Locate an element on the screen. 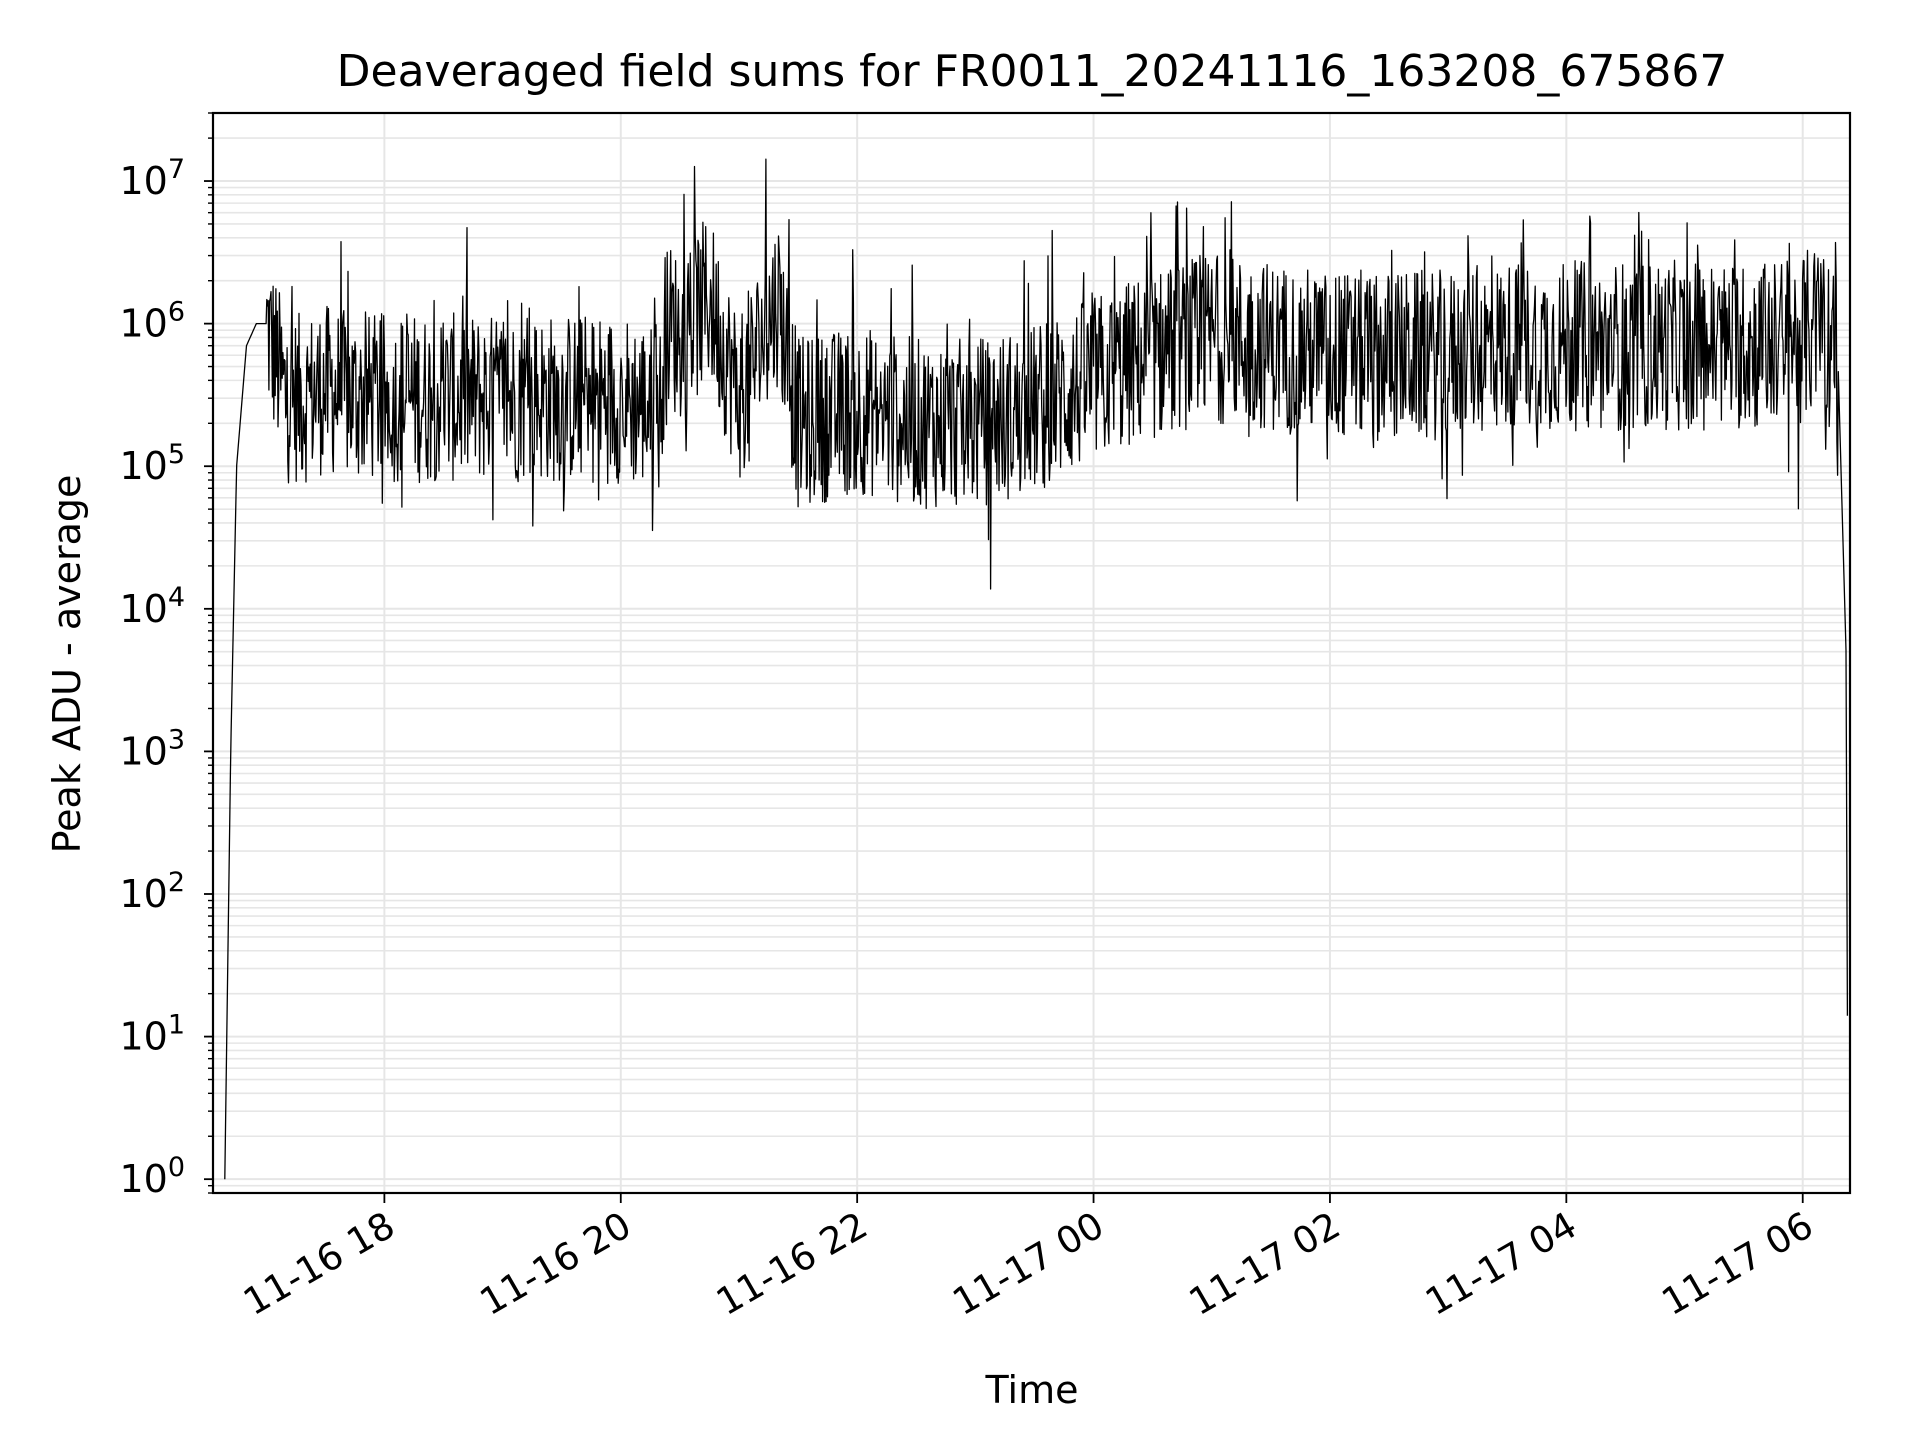 This screenshot has height=1440, width=1920. y-tick-label: 102 is located at coordinates (152, 891).